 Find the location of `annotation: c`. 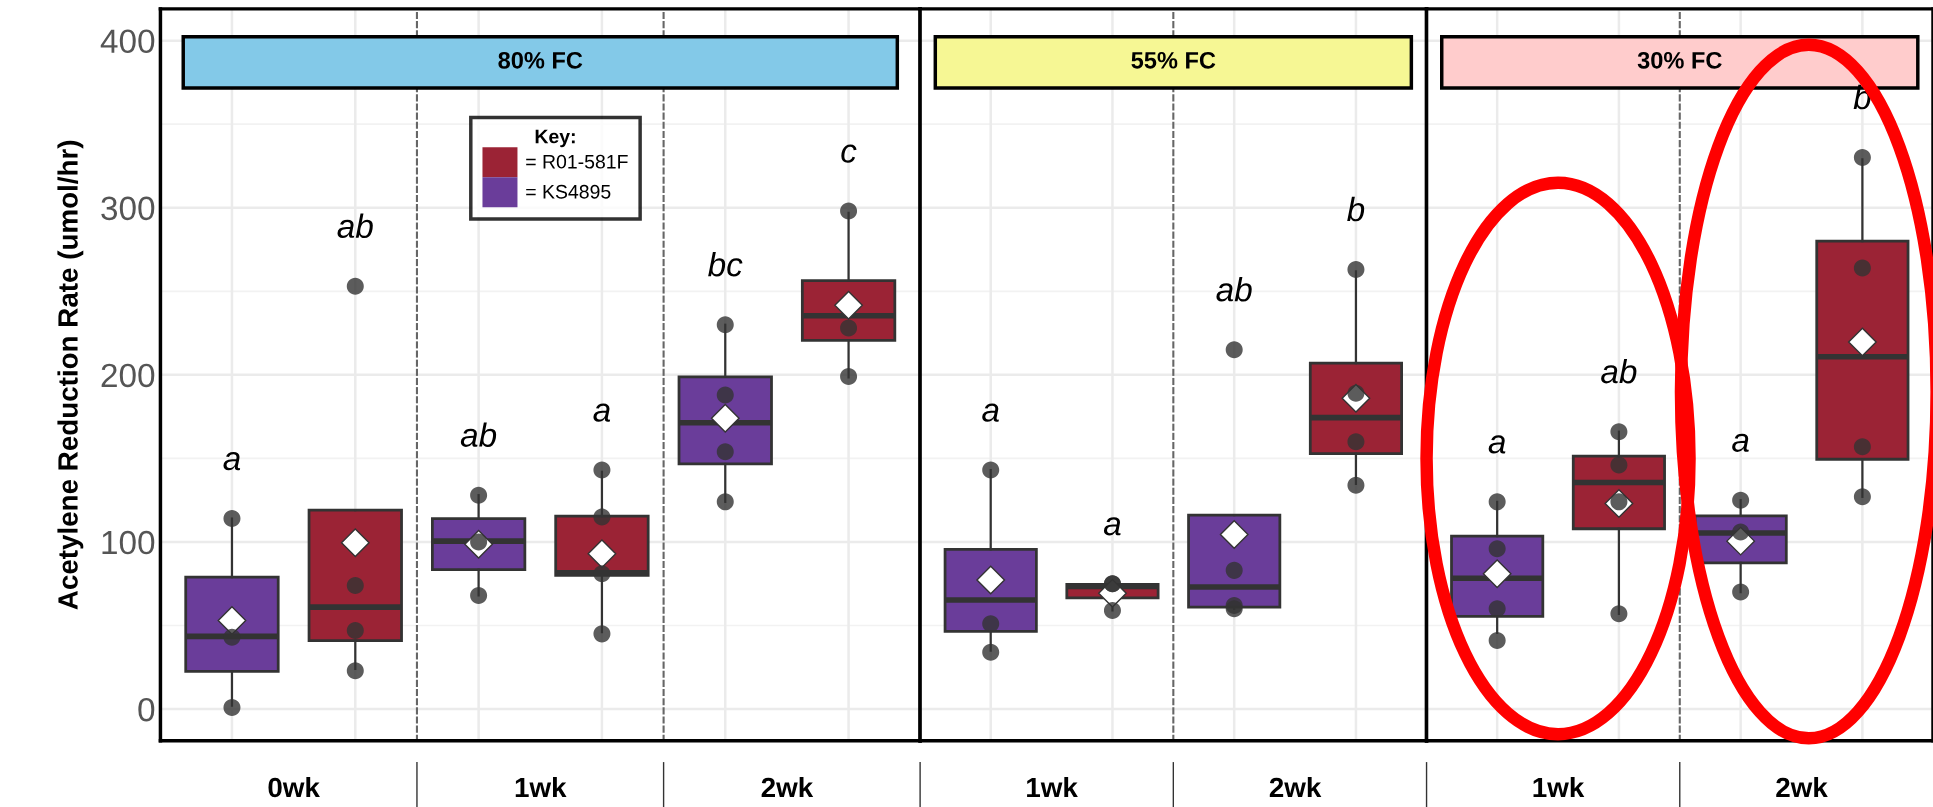

annotation: c is located at coordinates (849, 153).